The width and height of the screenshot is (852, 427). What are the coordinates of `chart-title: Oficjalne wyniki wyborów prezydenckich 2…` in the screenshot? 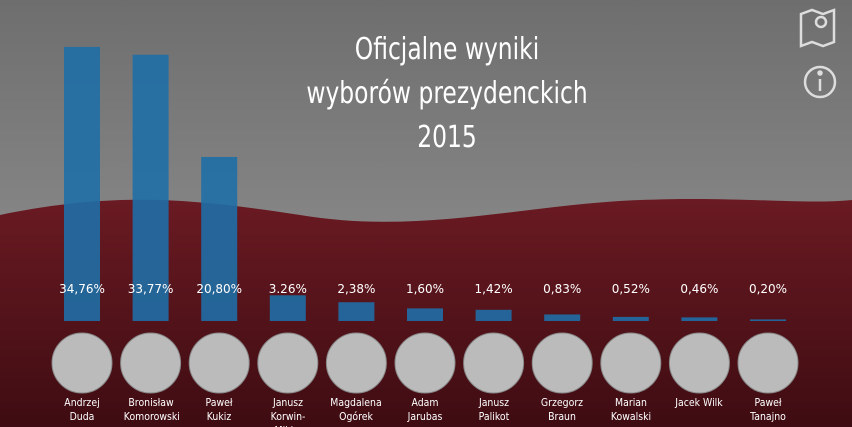 It's located at (447, 93).